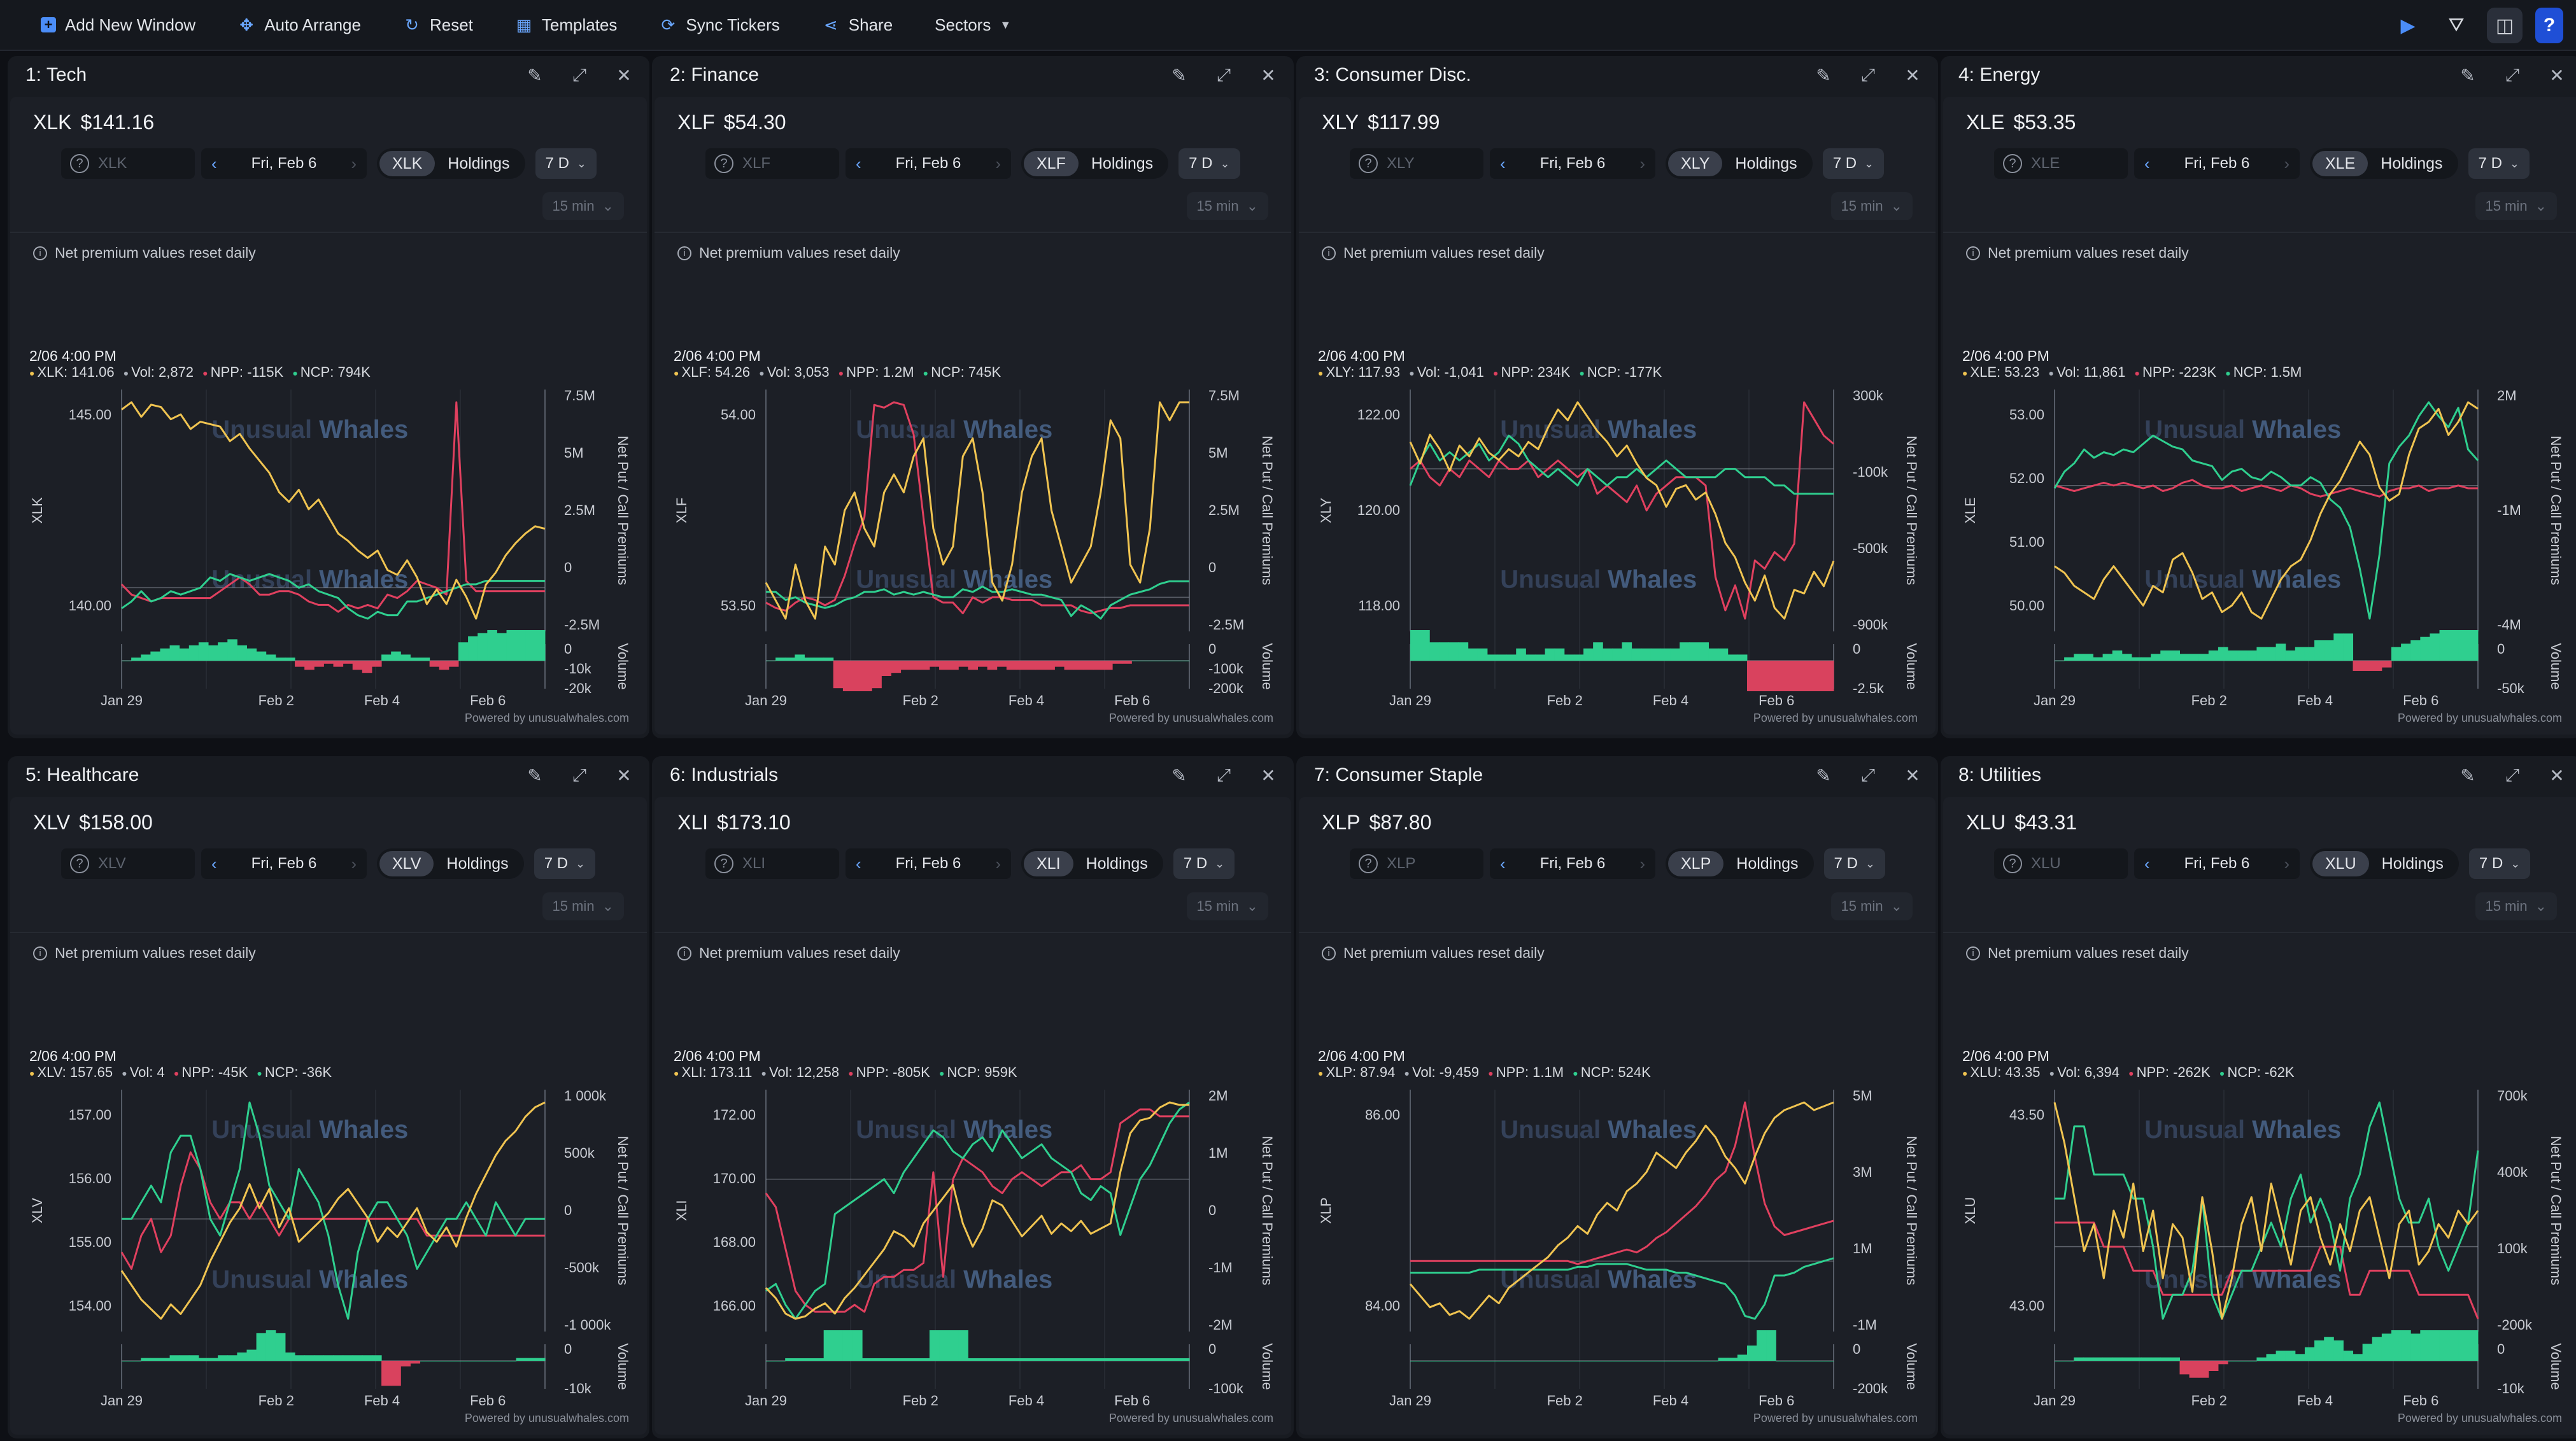 Image resolution: width=2576 pixels, height=1441 pixels. I want to click on play-icon: ▶, so click(2408, 25).